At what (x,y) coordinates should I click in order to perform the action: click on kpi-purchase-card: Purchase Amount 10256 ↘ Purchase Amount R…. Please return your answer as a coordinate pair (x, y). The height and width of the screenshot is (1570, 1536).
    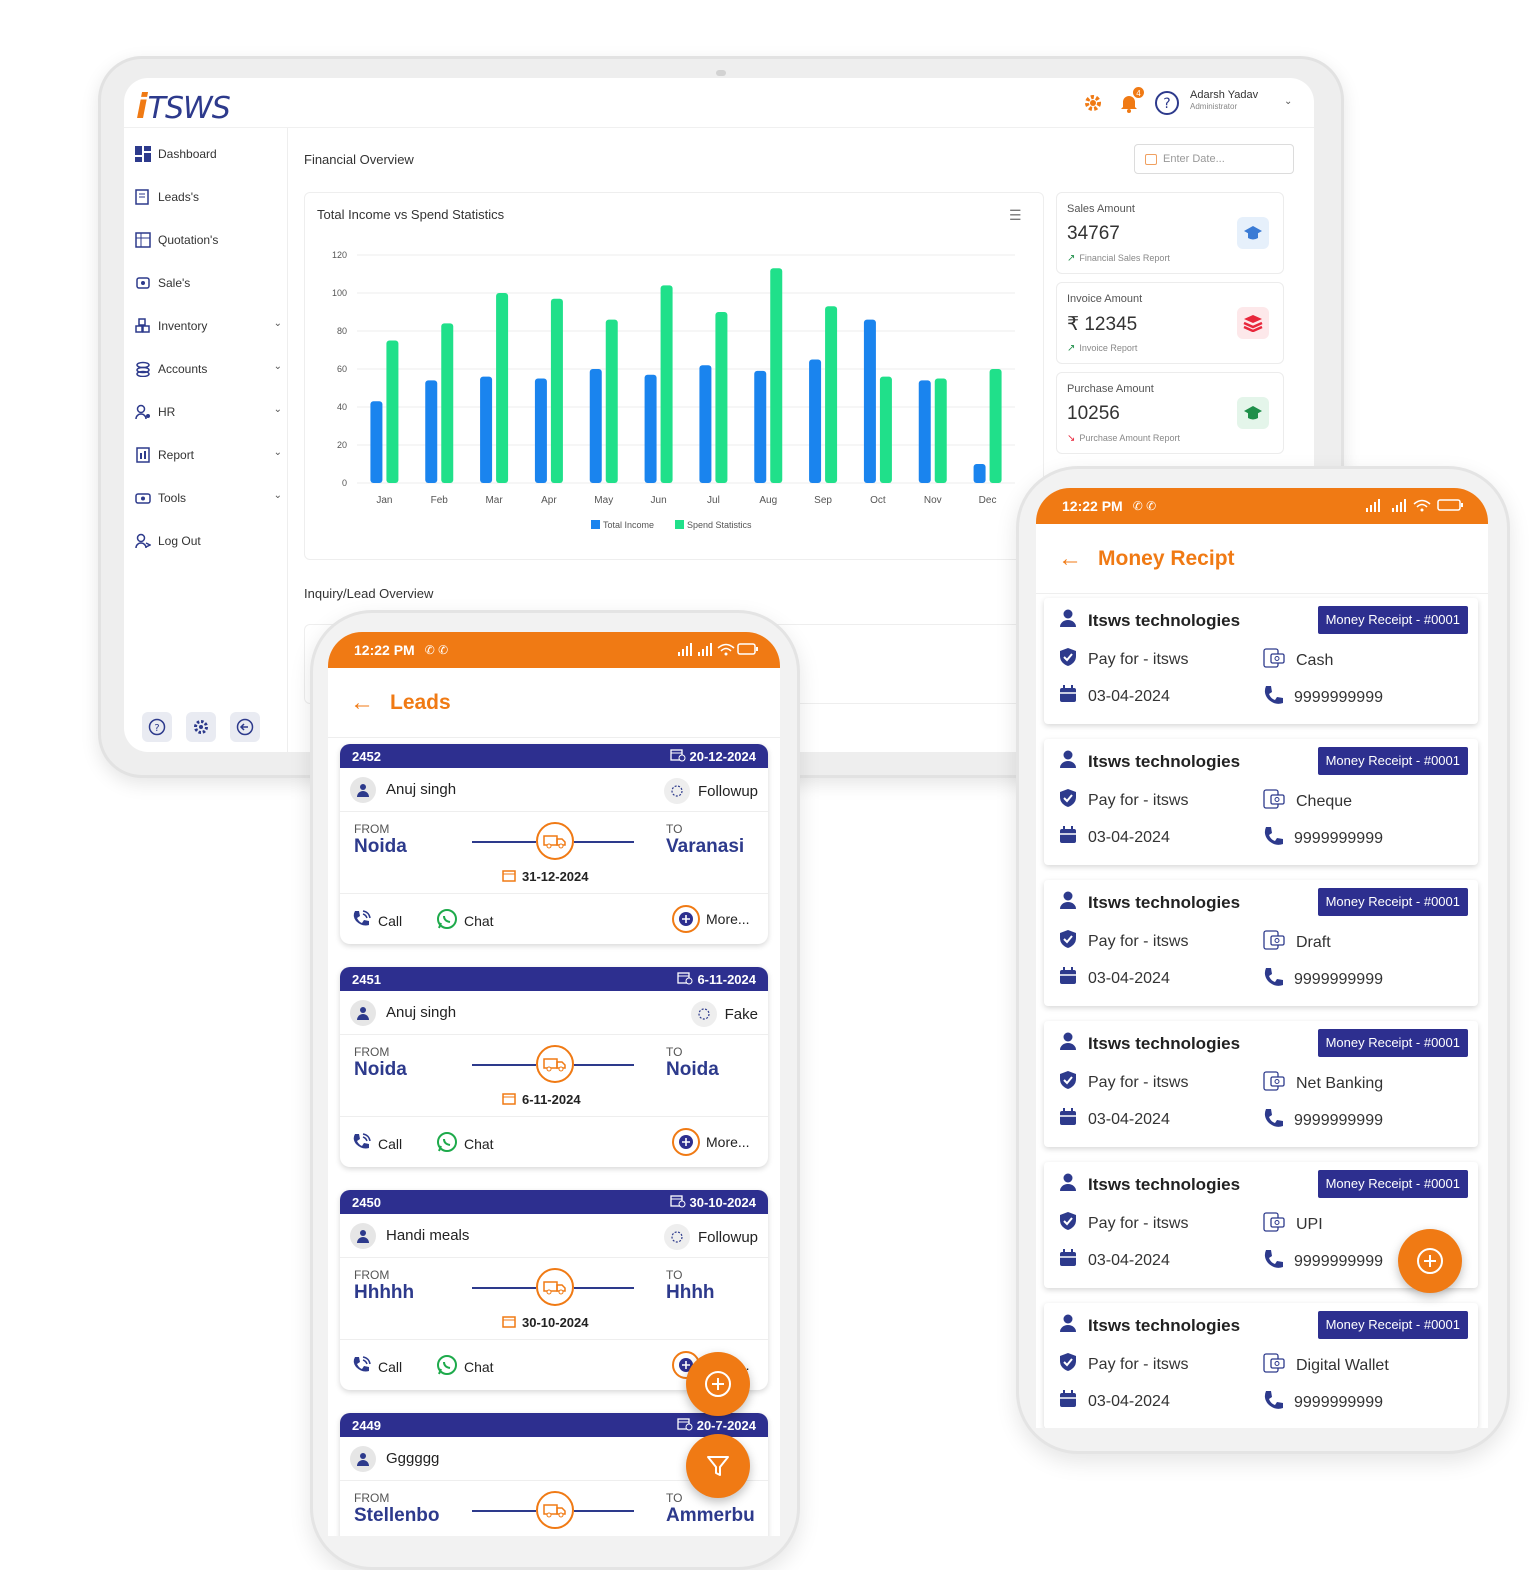
    Looking at the image, I should click on (1170, 413).